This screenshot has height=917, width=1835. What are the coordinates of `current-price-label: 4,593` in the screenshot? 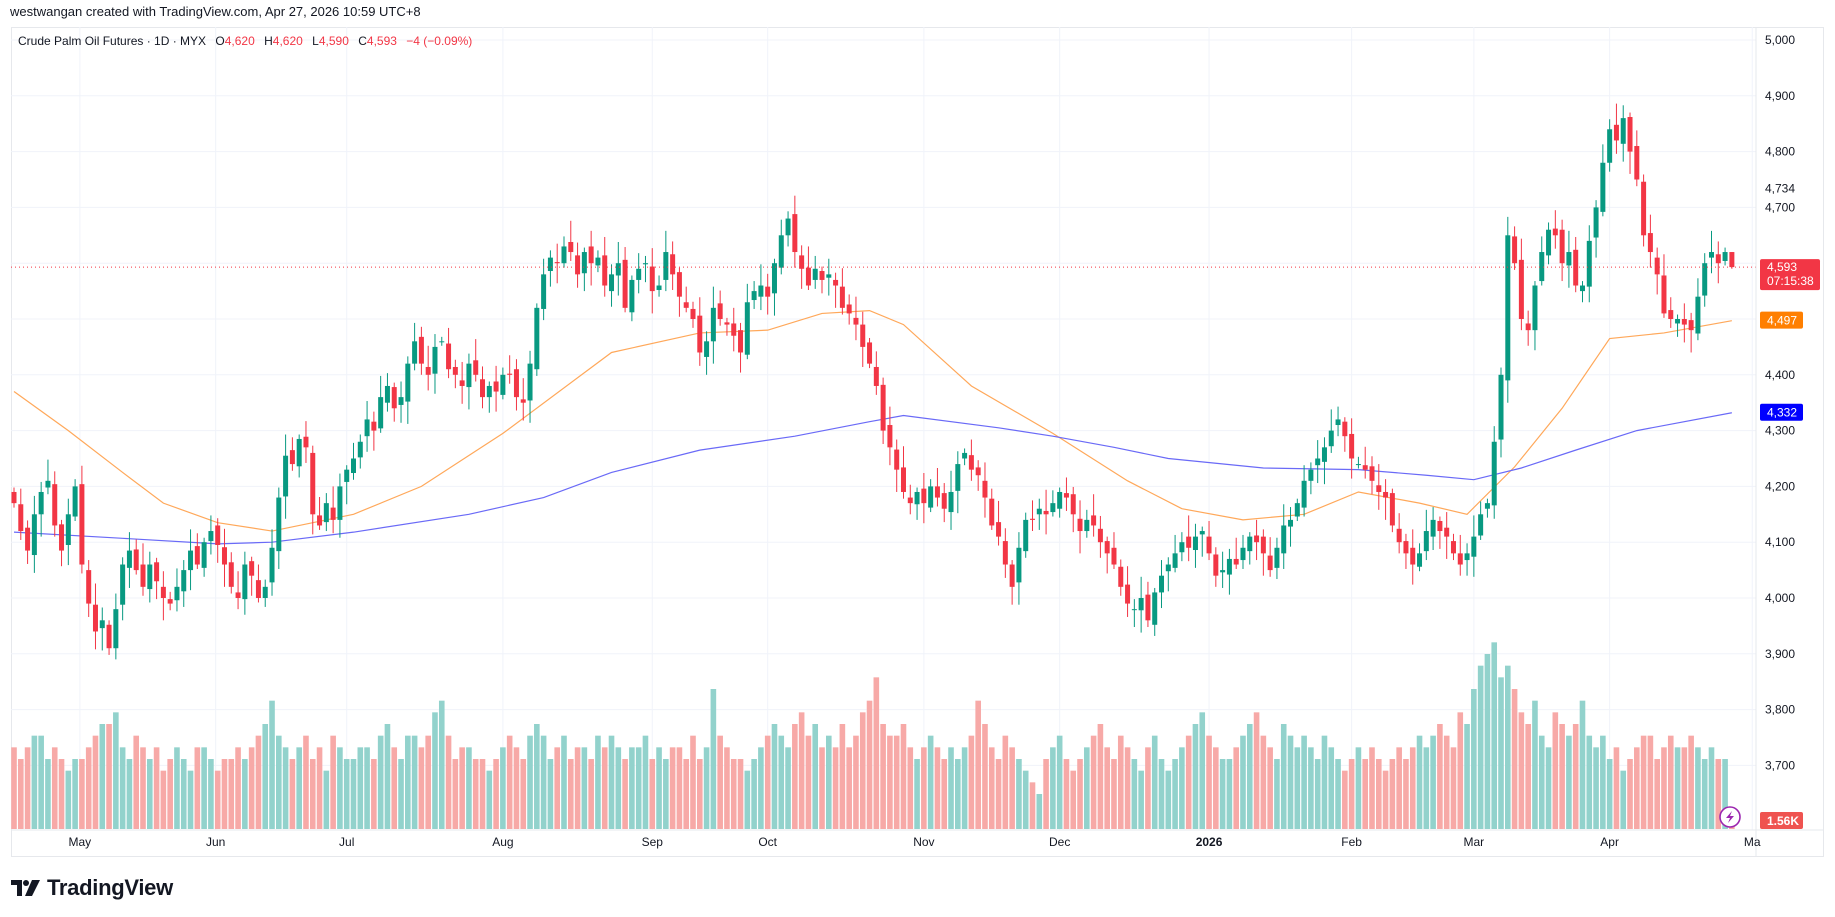 It's located at (1782, 267).